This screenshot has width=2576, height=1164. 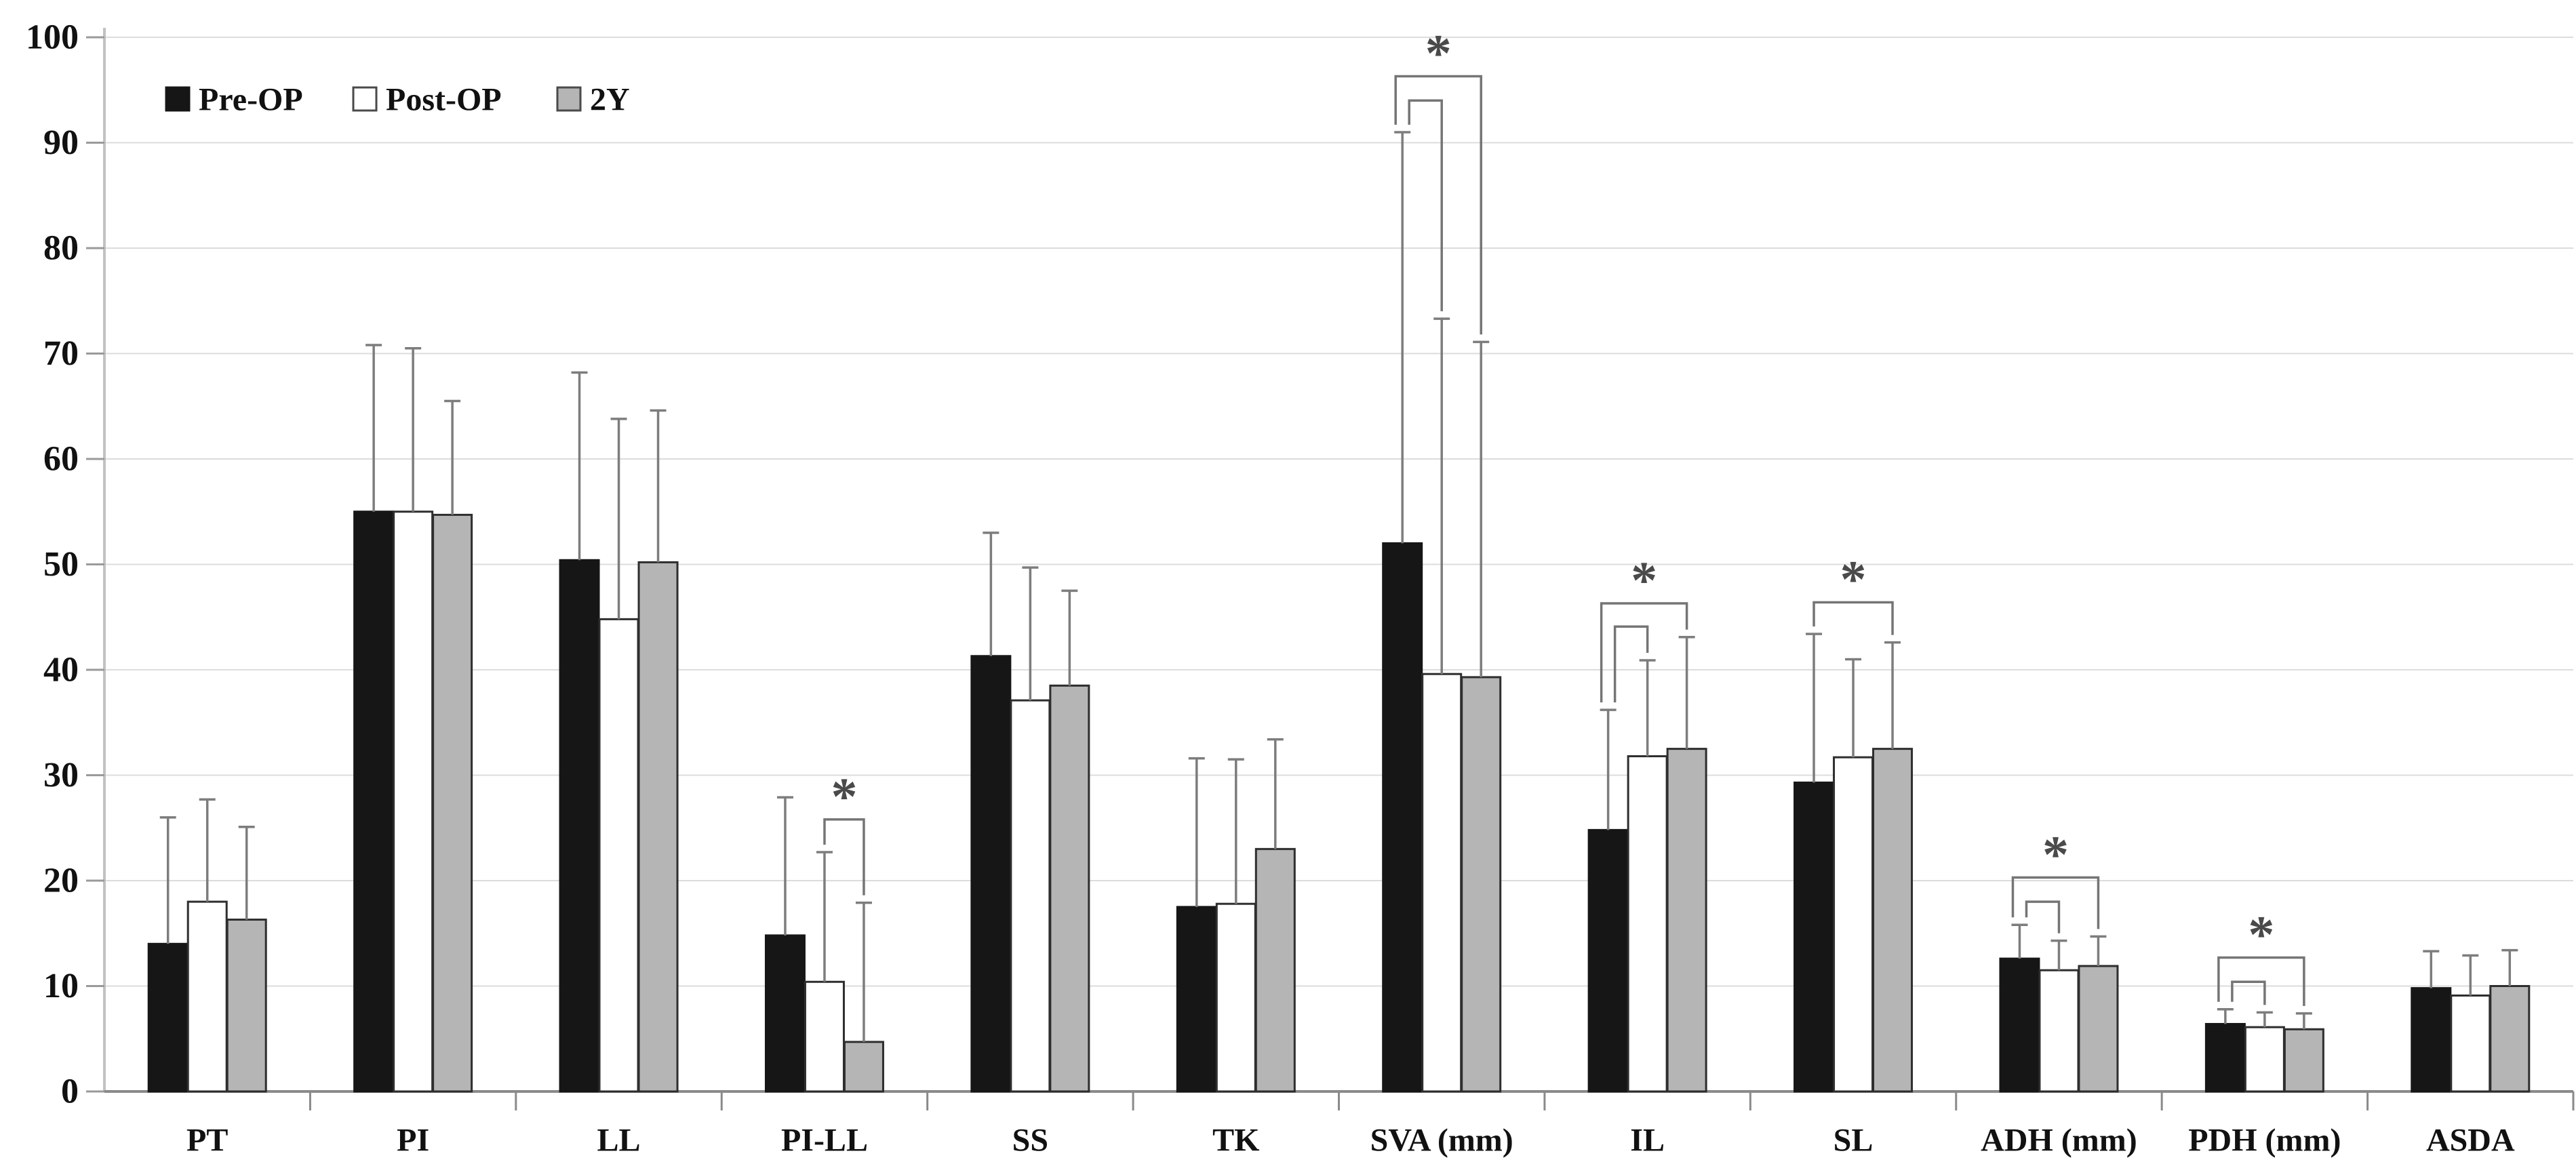 I want to click on bar-pre-SVA (mm), so click(x=1403, y=817).